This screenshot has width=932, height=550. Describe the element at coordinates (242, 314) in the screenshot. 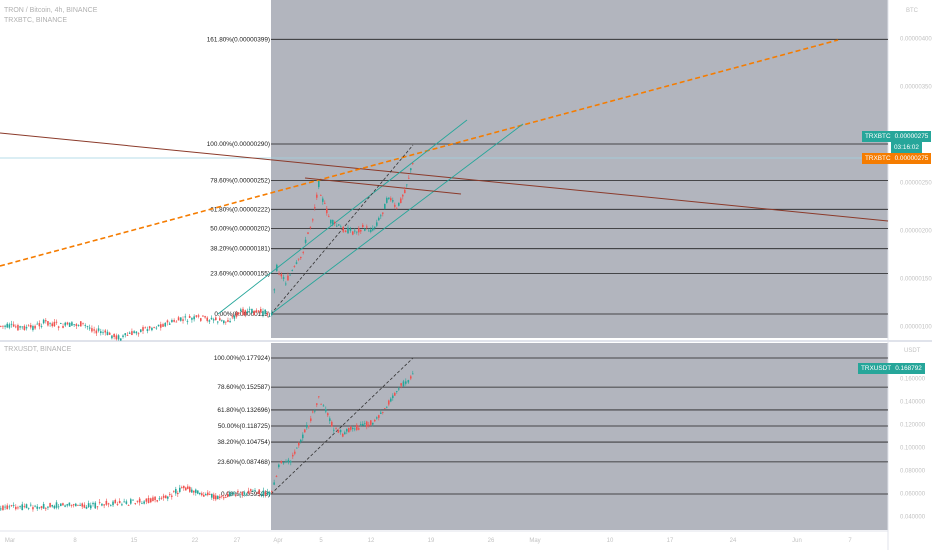

I see `top-fib-level-label: 0.00%(0.00000113)` at that location.